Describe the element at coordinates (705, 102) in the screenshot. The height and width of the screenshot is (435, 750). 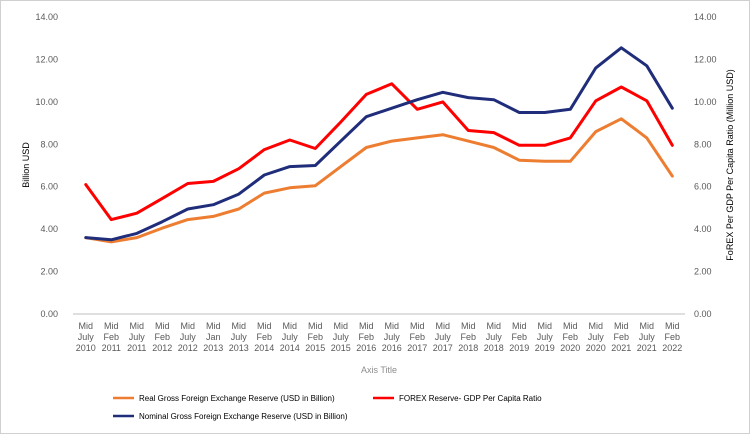
I see `right-tick-label: 10.00` at that location.